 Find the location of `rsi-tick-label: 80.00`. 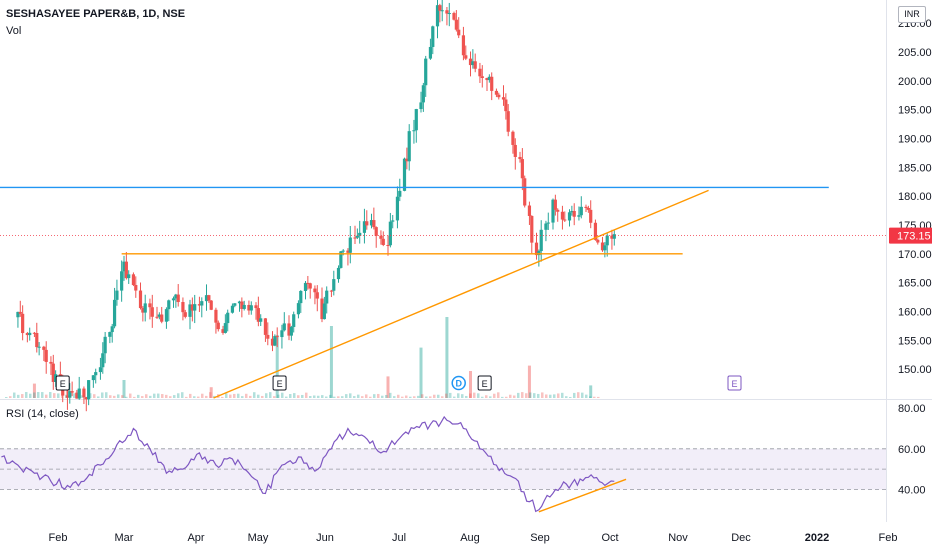

rsi-tick-label: 80.00 is located at coordinates (912, 409).